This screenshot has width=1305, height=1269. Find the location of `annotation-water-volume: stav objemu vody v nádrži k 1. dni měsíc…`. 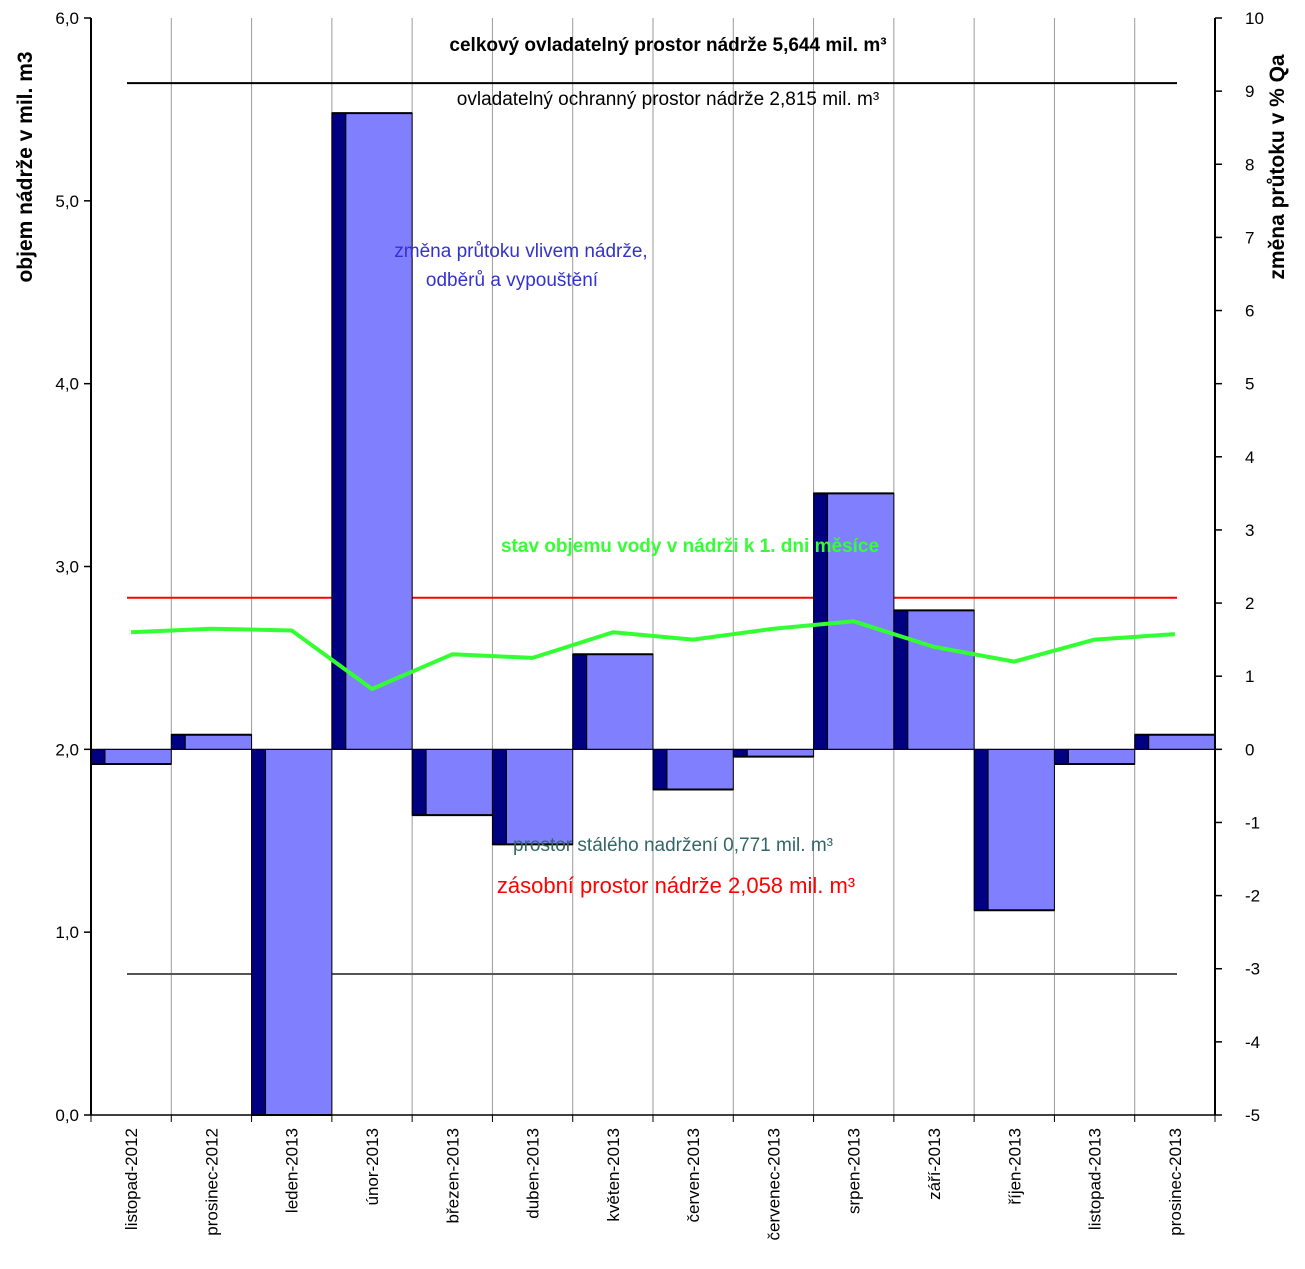

annotation-water-volume: stav objemu vody v nádrži k 1. dni měsíc… is located at coordinates (690, 546).